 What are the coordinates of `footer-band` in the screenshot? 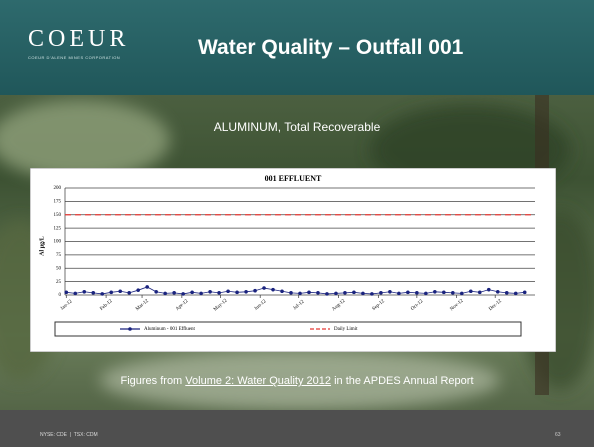 It's located at (297, 428).